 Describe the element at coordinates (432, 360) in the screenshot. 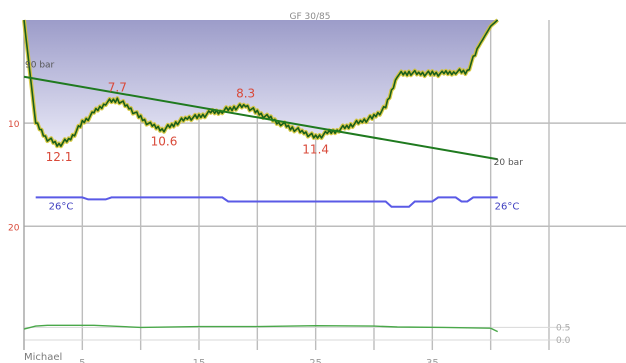

I see `x-tick-label: 35` at that location.